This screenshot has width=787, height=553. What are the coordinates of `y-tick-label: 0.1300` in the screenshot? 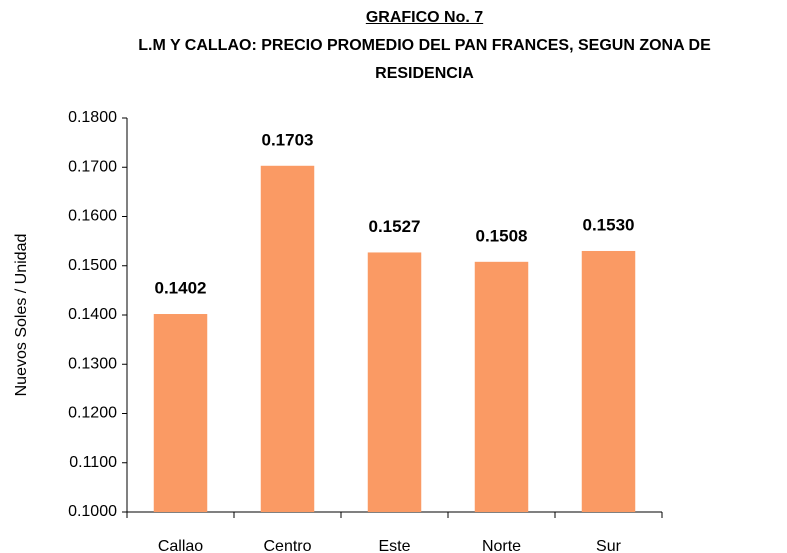 It's located at (92, 363).